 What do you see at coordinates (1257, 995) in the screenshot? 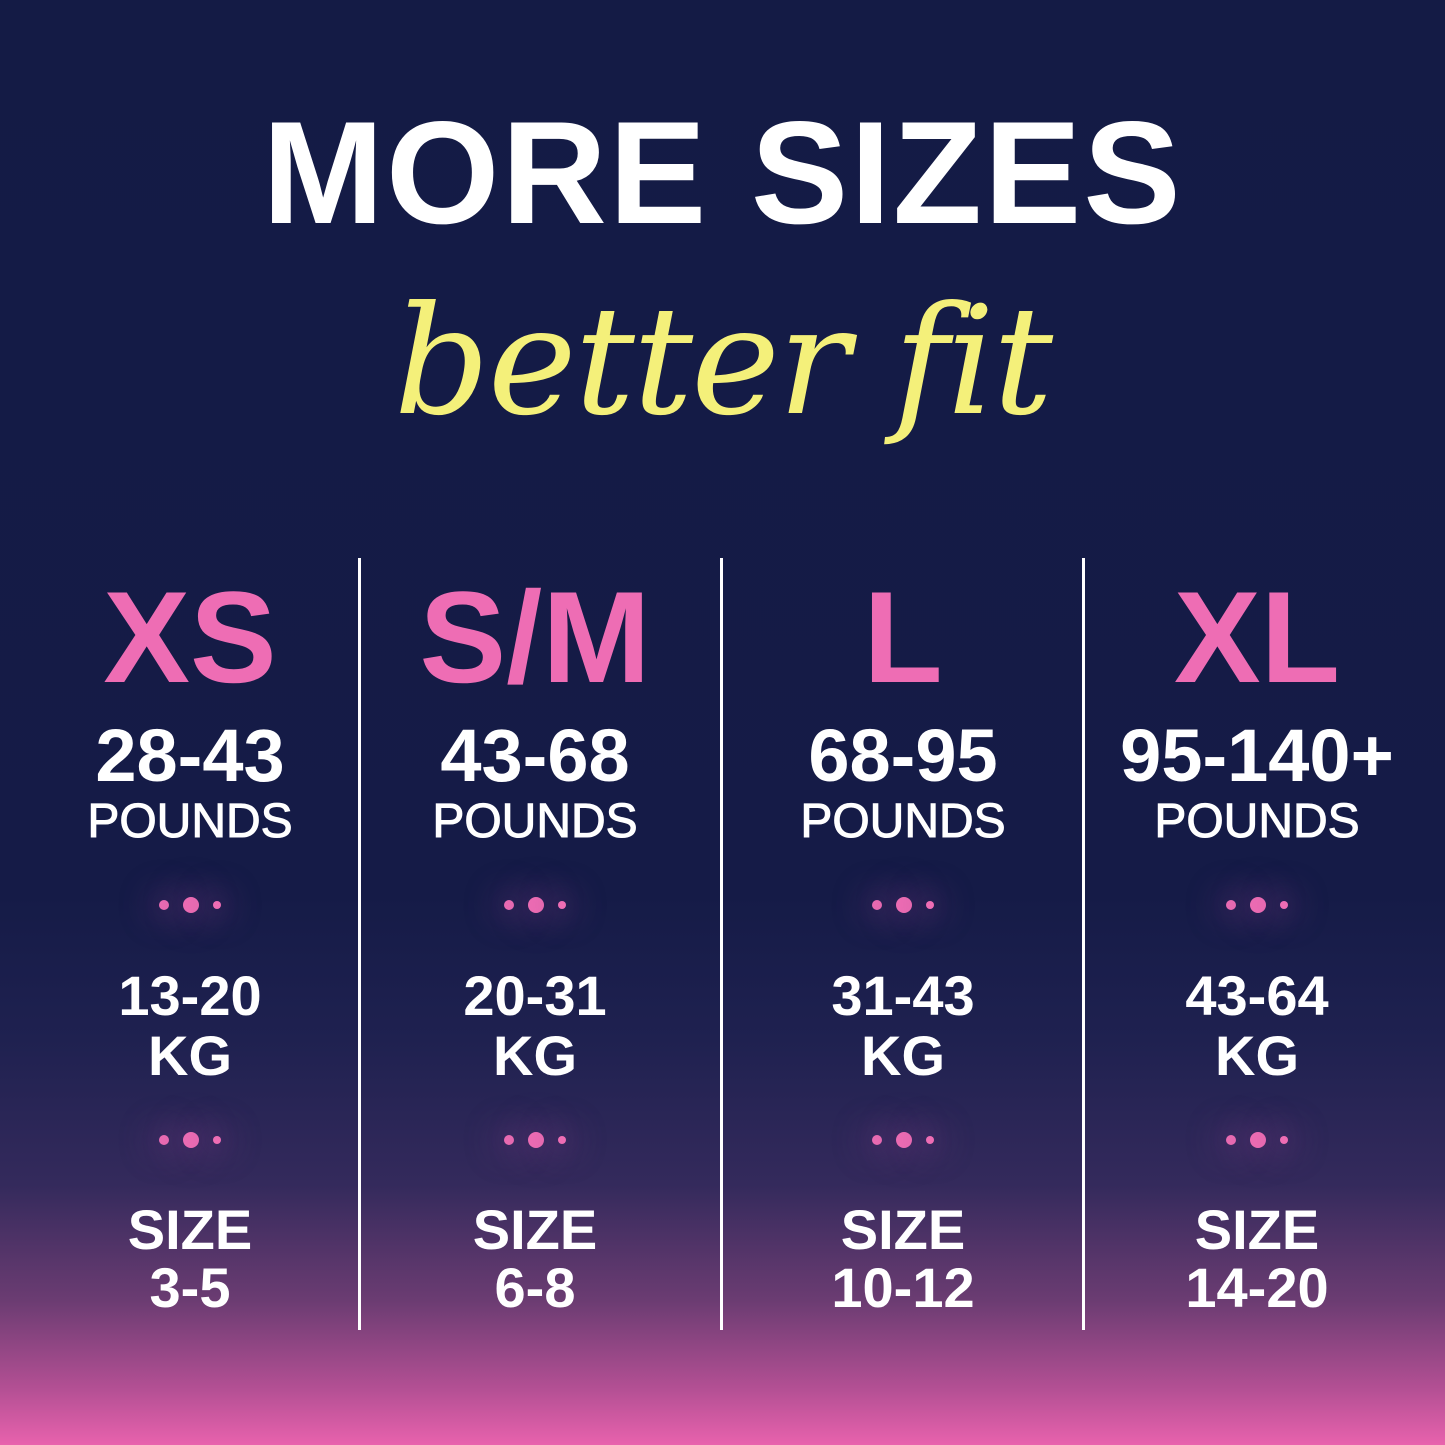
I see `kg-range: 43-64` at bounding box center [1257, 995].